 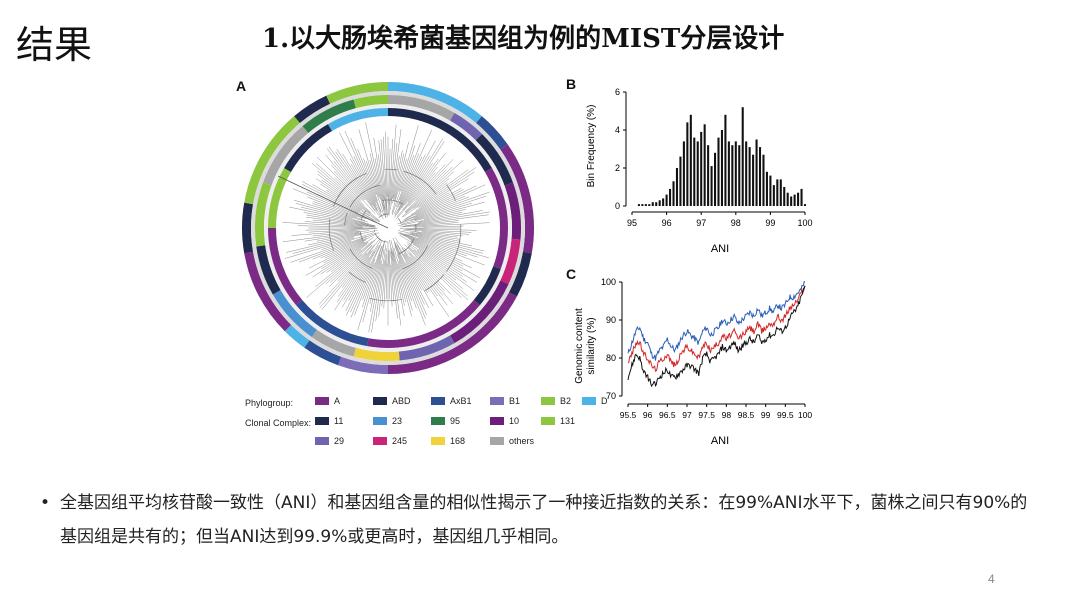 I want to click on tree-branches, so click(x=383, y=227).